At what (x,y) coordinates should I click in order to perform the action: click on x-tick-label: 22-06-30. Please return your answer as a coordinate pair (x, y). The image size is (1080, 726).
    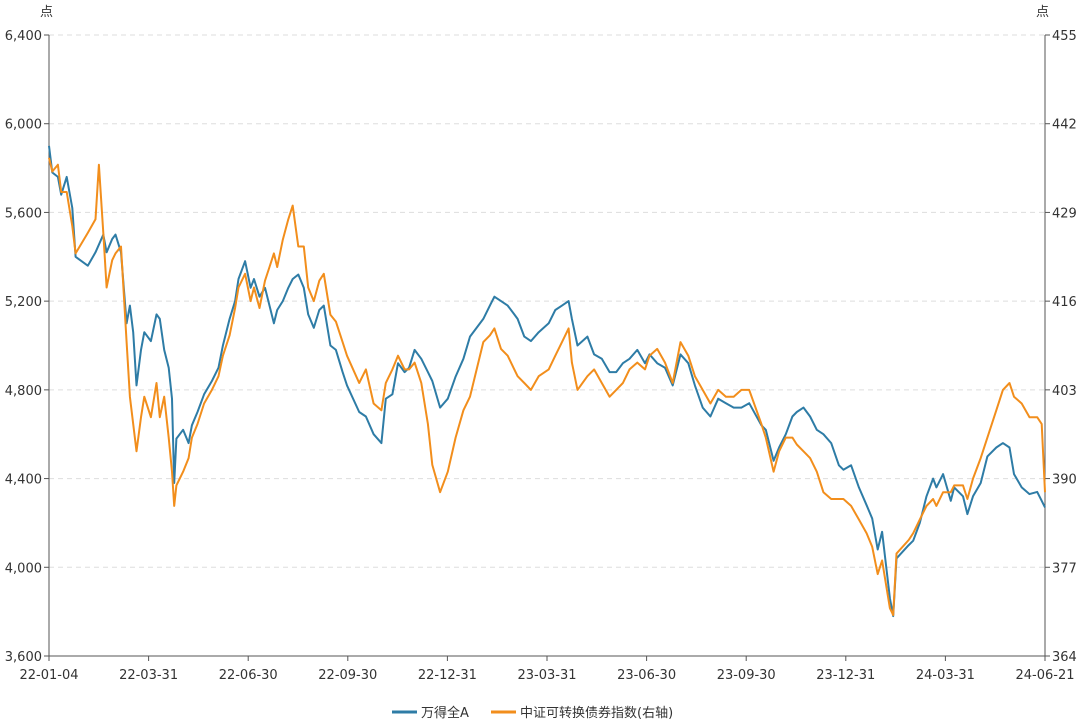
    Looking at the image, I should click on (248, 675).